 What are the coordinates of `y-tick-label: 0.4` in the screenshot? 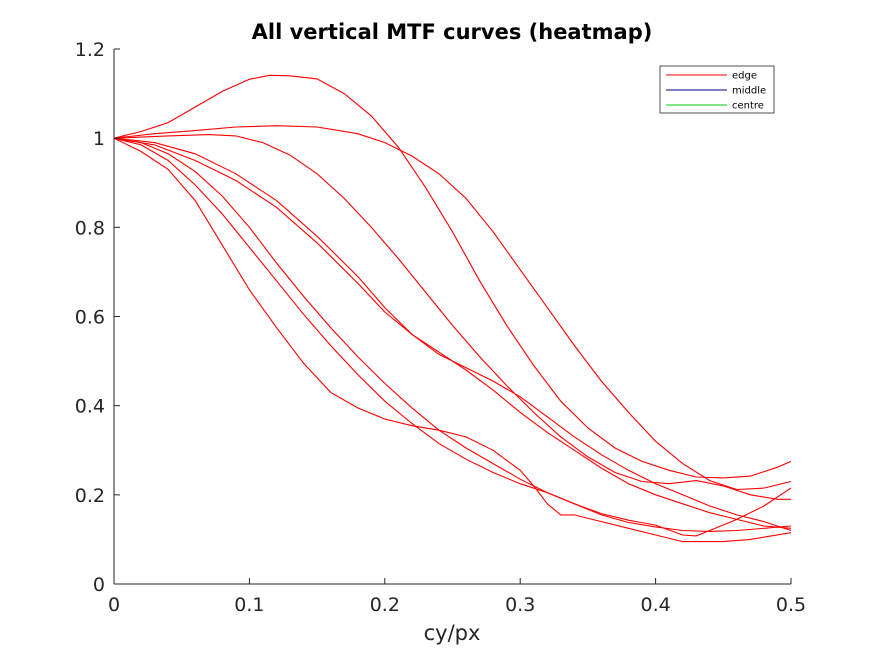 It's located at (90, 407).